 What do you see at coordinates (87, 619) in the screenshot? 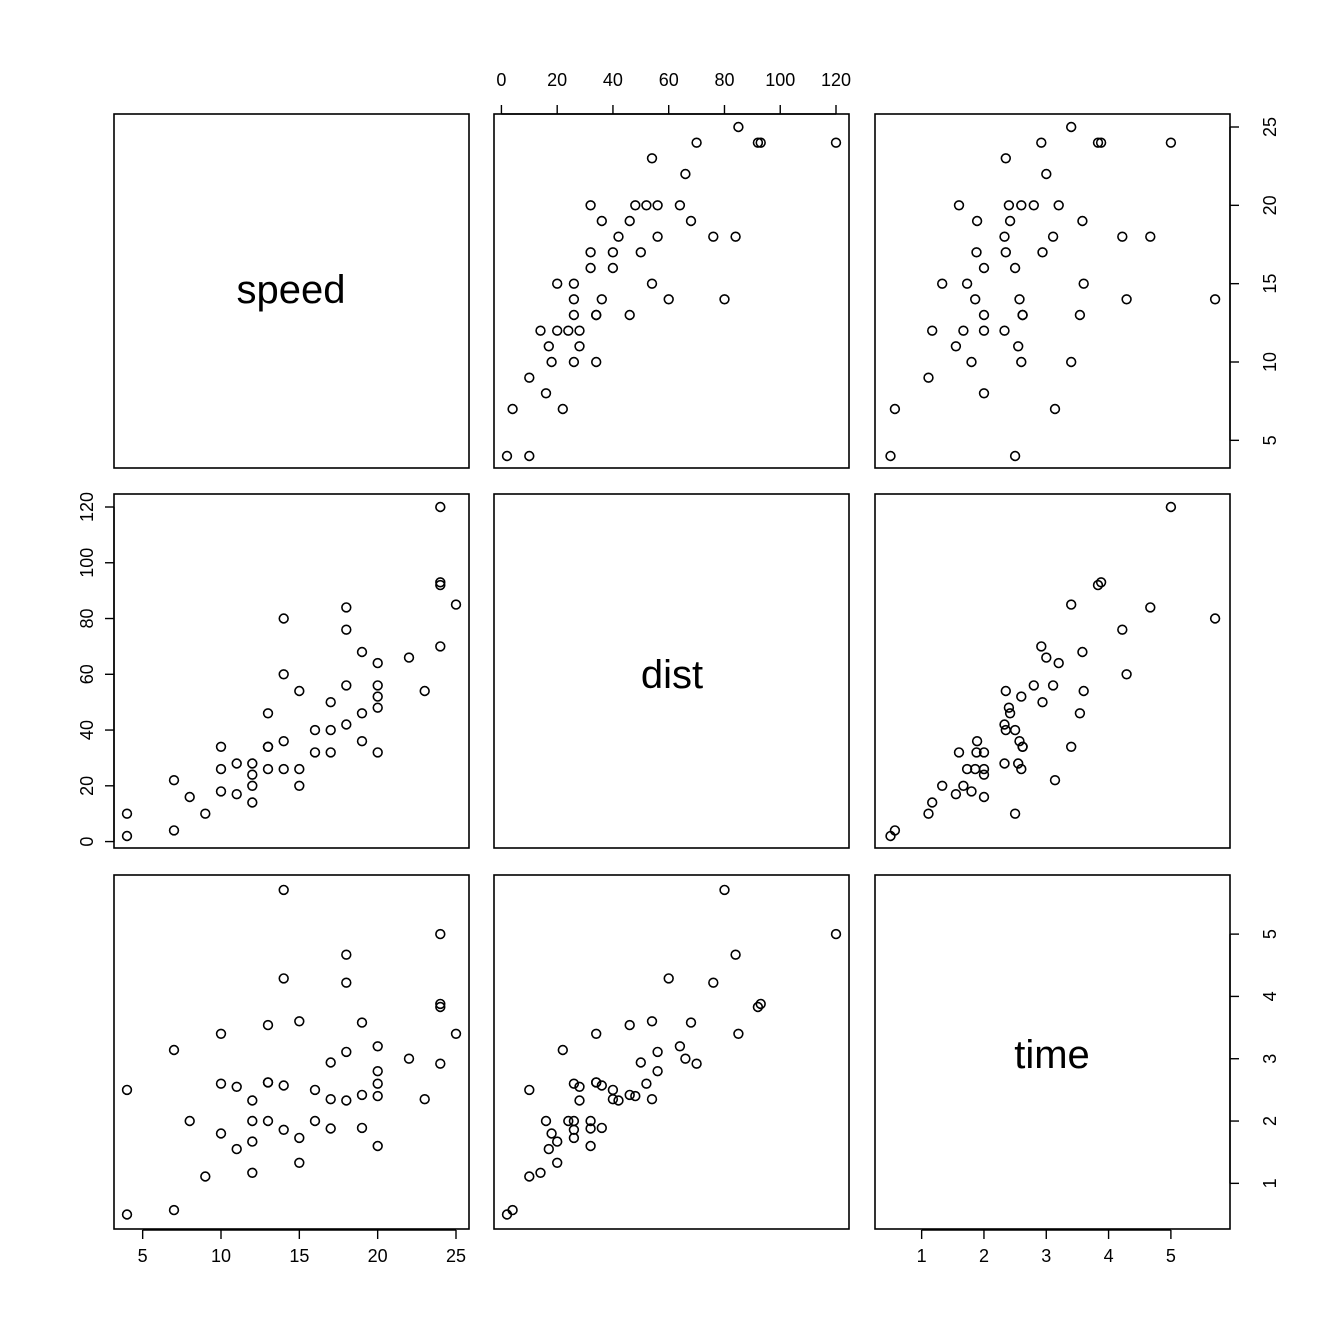
I see `tick-label-dist: 80` at bounding box center [87, 619].